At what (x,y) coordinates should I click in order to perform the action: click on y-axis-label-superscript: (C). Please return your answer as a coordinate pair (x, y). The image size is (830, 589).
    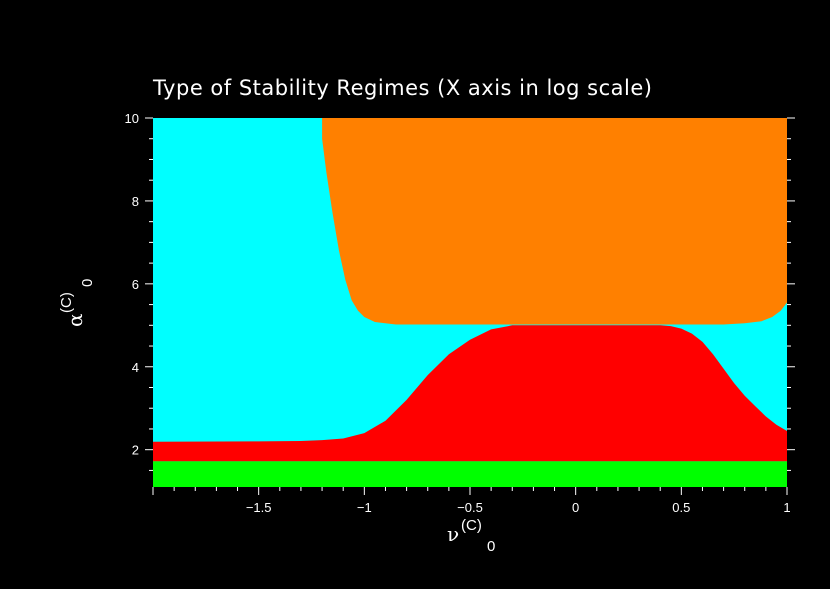
    Looking at the image, I should click on (66, 302).